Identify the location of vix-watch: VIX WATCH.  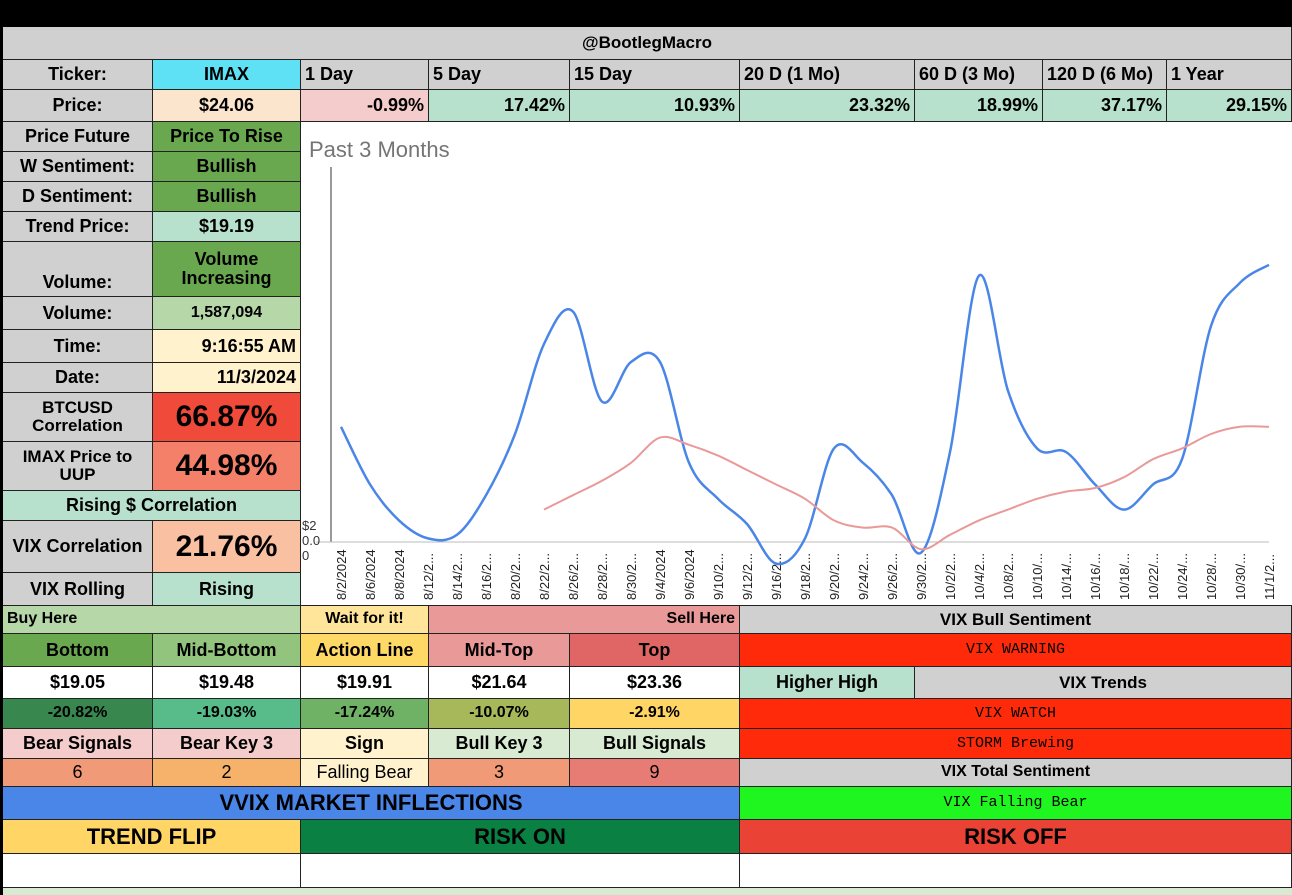
(1016, 714).